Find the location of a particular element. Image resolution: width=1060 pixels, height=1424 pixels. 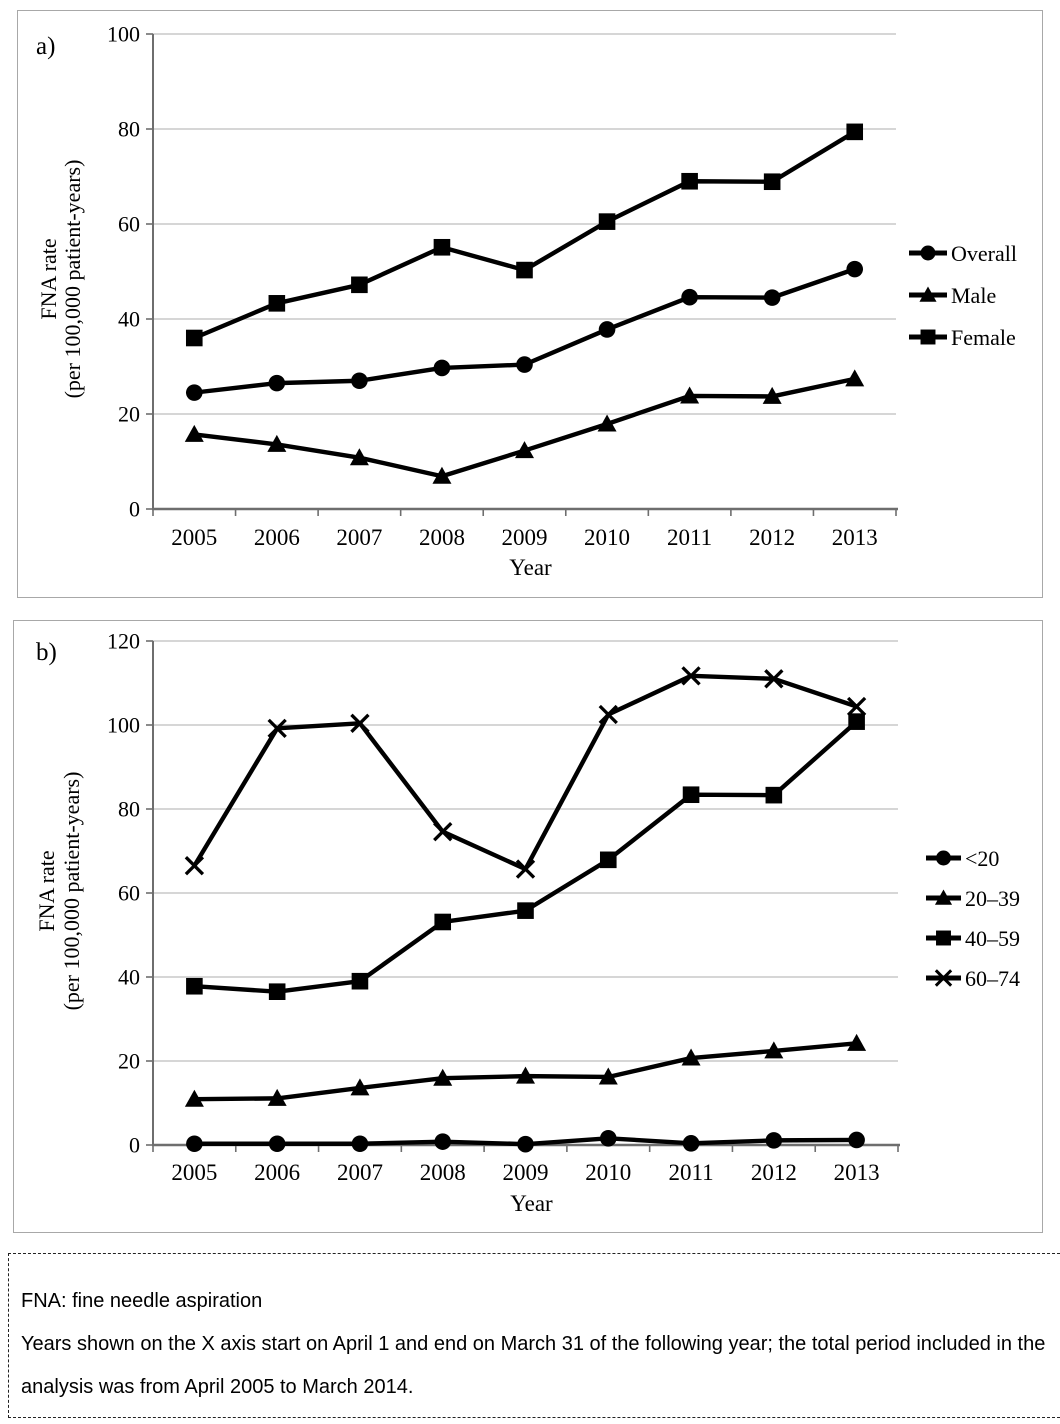

x-tick-label: 2005 is located at coordinates (194, 1172).